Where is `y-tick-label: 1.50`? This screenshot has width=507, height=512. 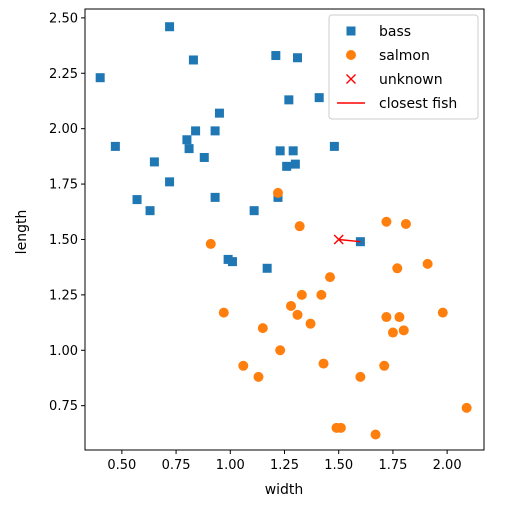
y-tick-label: 1.50 is located at coordinates (63, 240).